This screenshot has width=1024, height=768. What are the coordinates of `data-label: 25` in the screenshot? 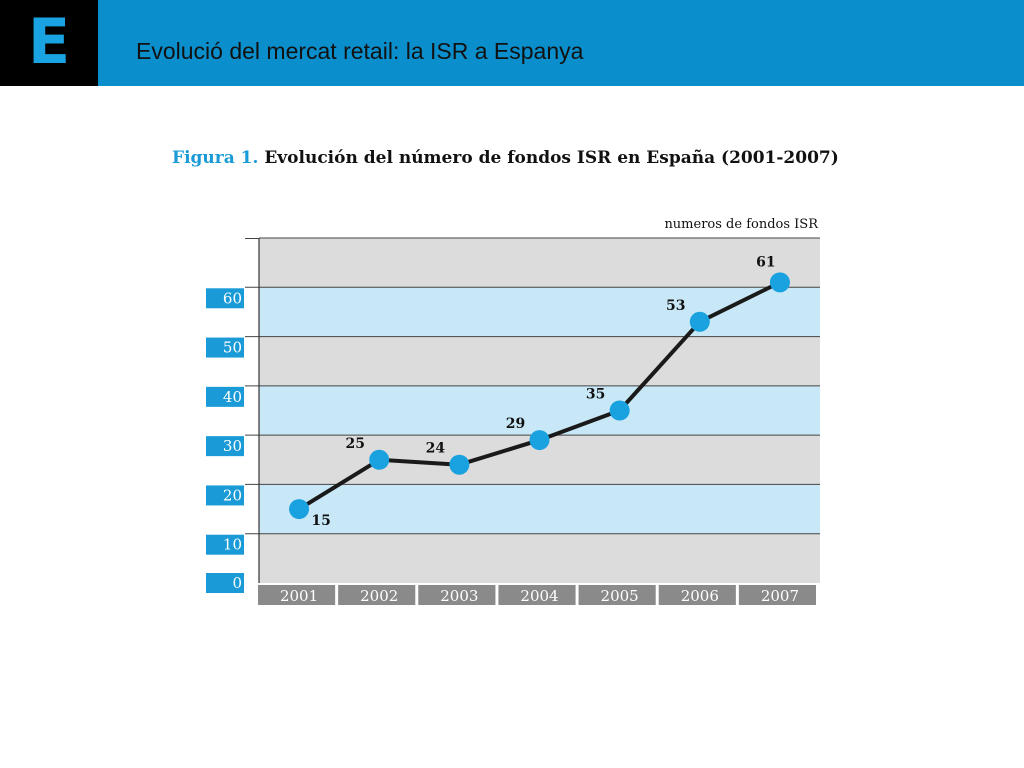 It's located at (354, 444).